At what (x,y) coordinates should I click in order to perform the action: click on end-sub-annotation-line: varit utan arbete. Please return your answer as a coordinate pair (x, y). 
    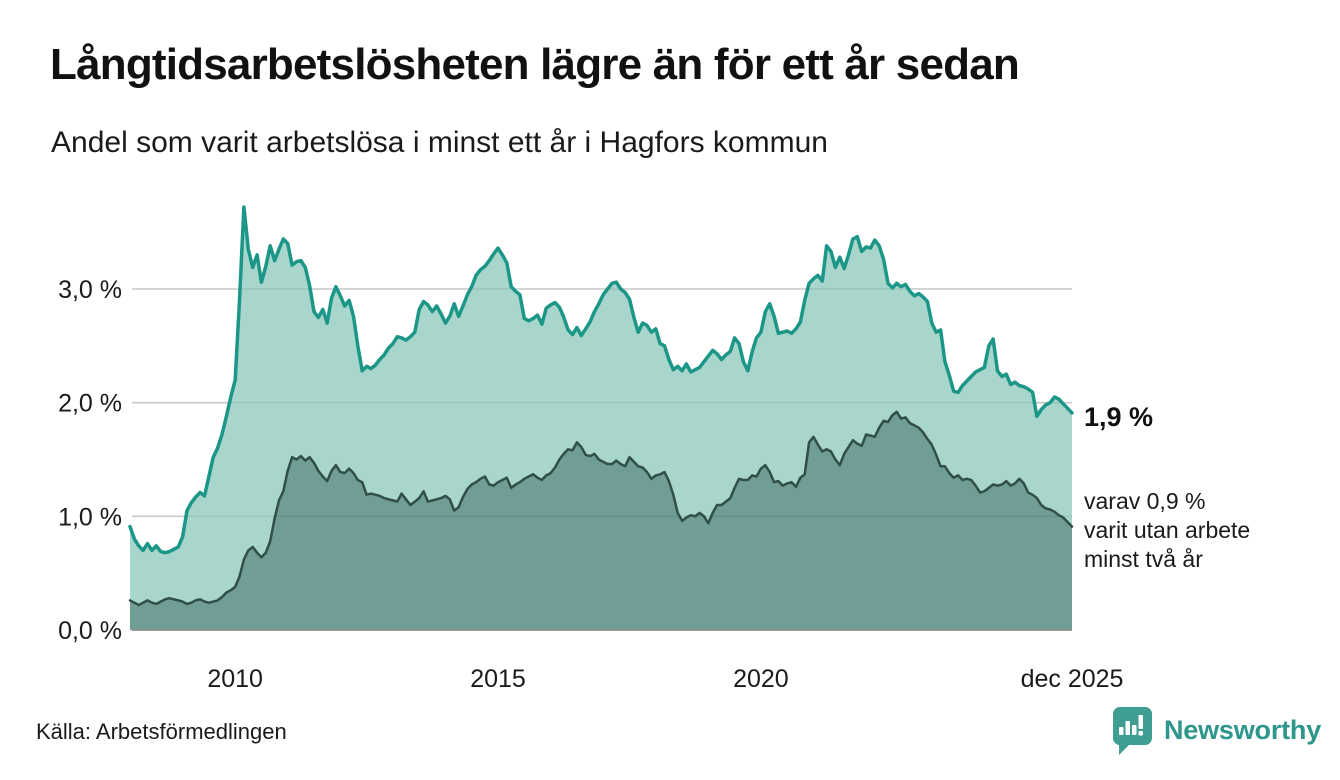
    Looking at the image, I should click on (1167, 530).